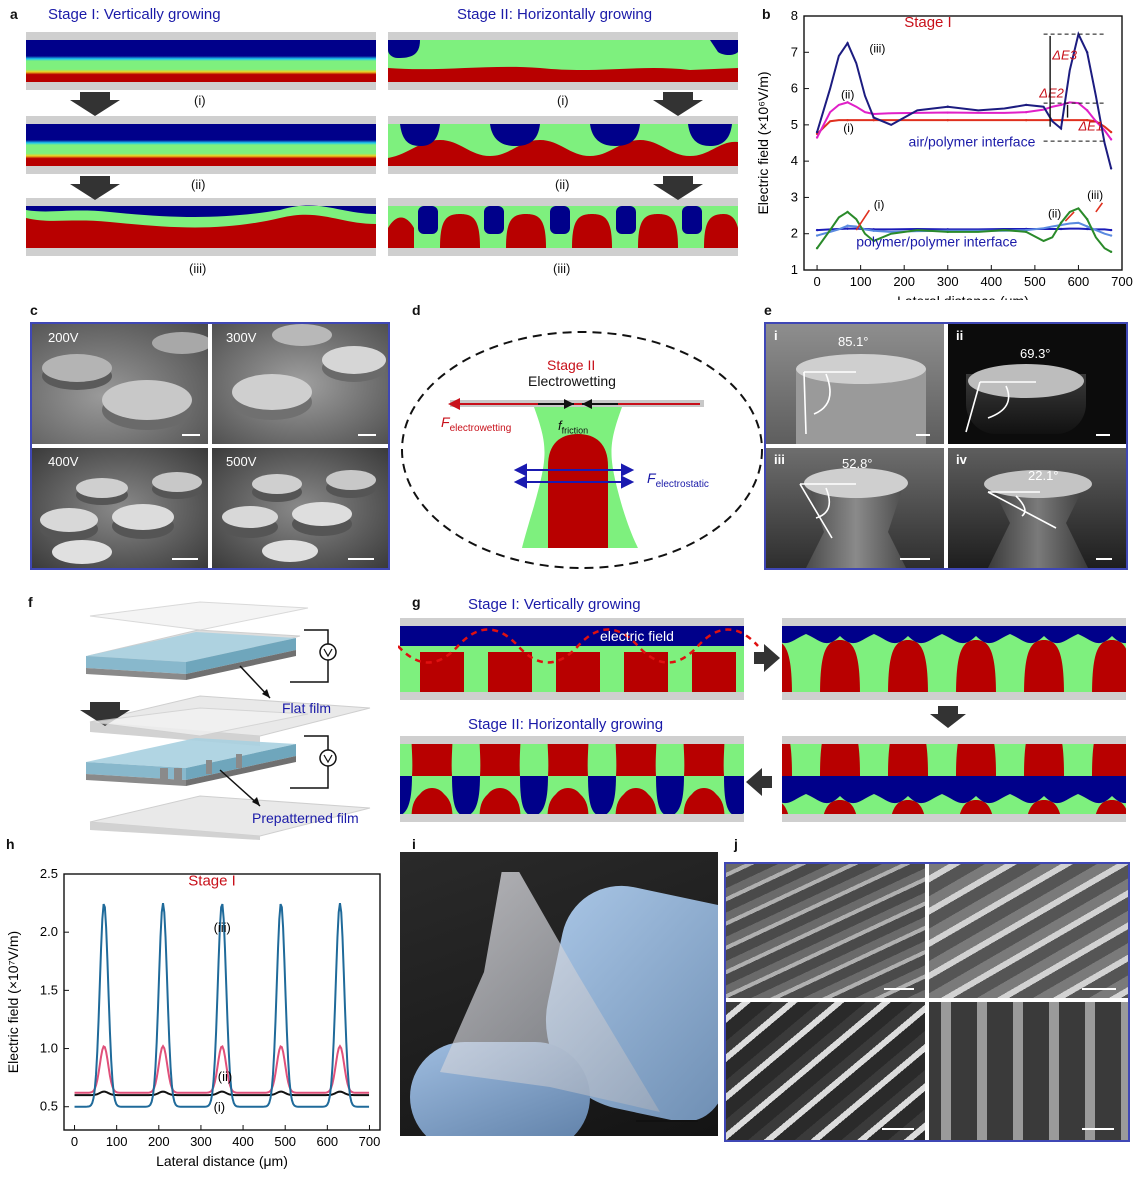  Describe the element at coordinates (1095, 195) in the screenshot. I see `series-label-pp-iii: (iii)` at that location.